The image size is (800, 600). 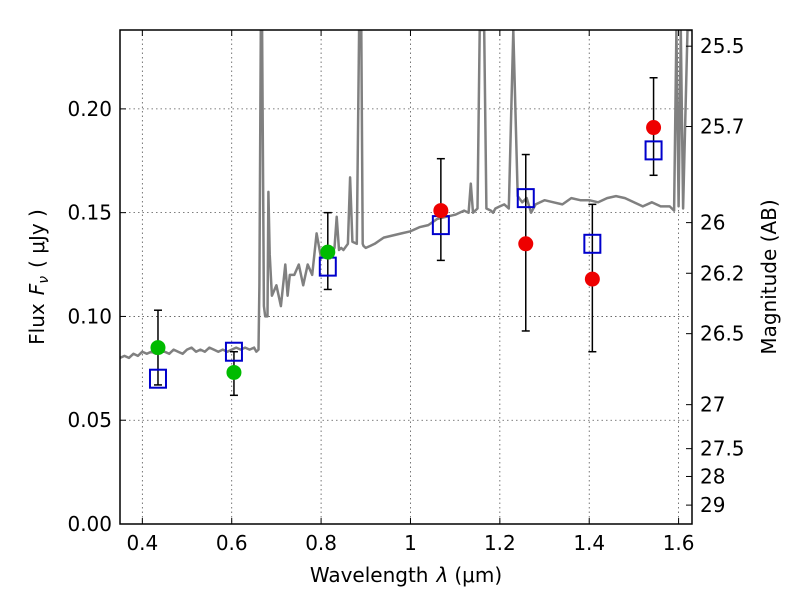 What do you see at coordinates (679, 543) in the screenshot?
I see `x-tick-label: 1.6` at bounding box center [679, 543].